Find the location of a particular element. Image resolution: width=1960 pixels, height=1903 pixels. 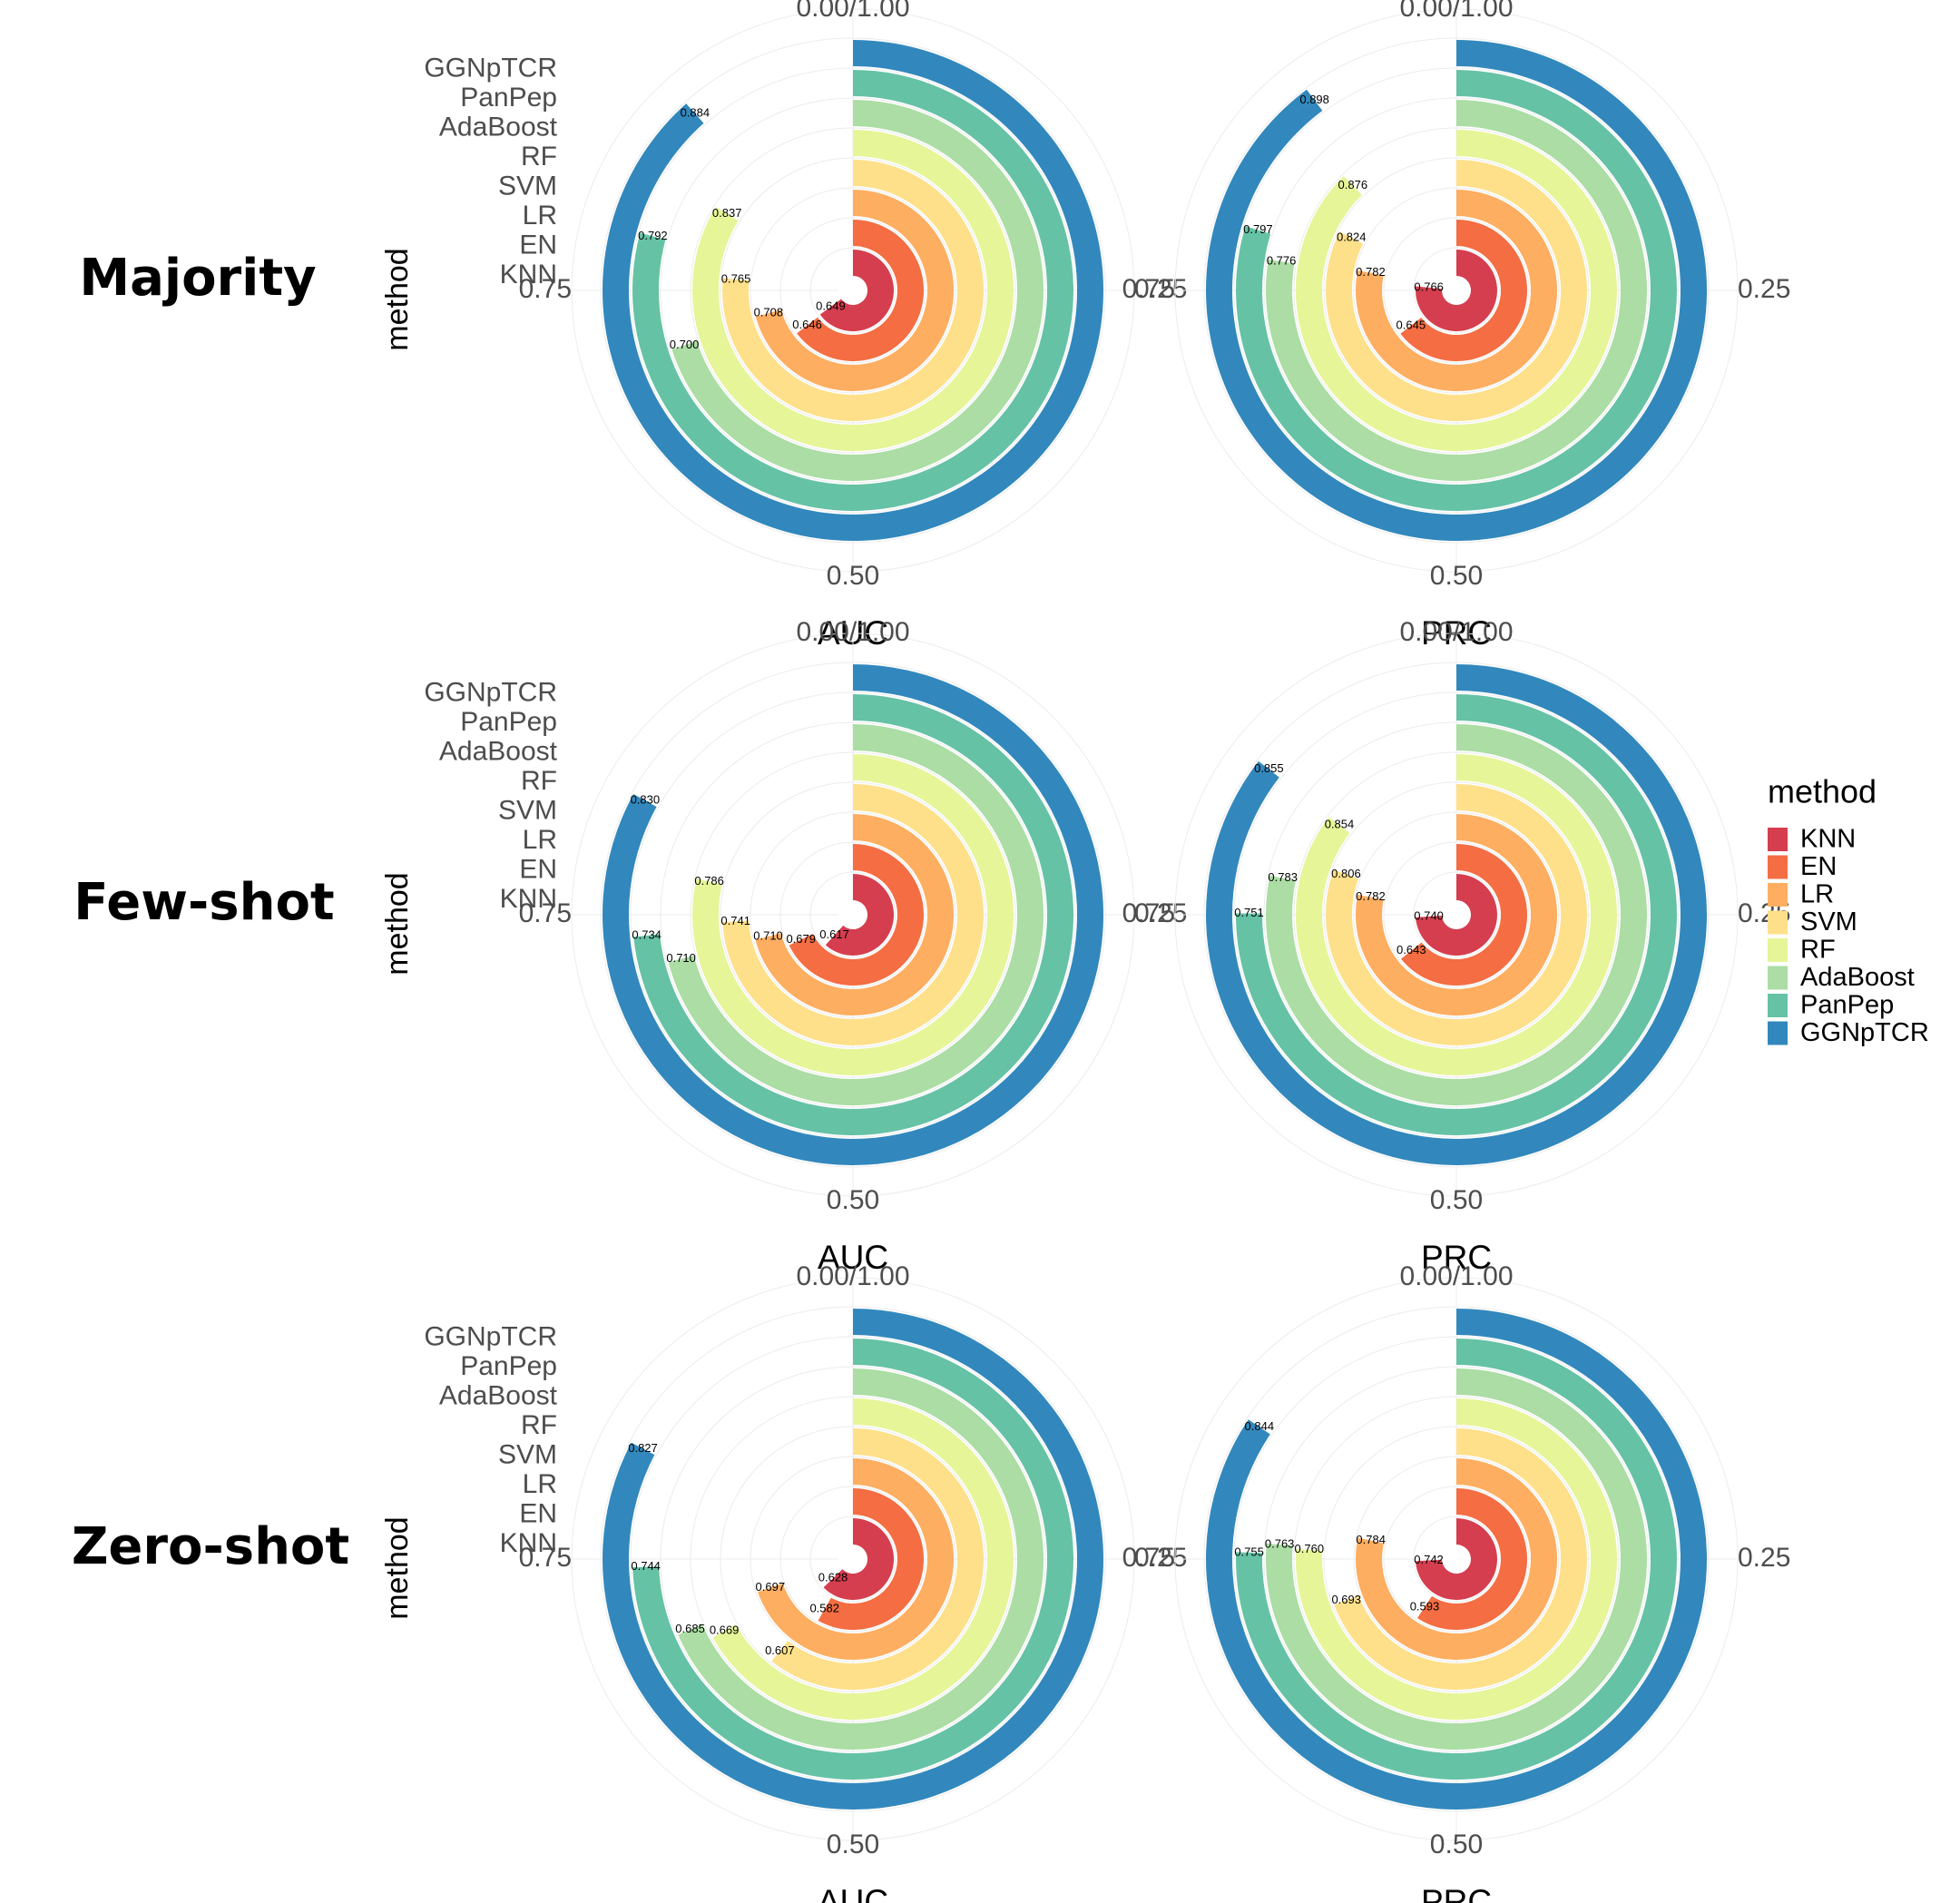

value-label-few-shot-auc-rf: 0.786 is located at coordinates (709, 881).